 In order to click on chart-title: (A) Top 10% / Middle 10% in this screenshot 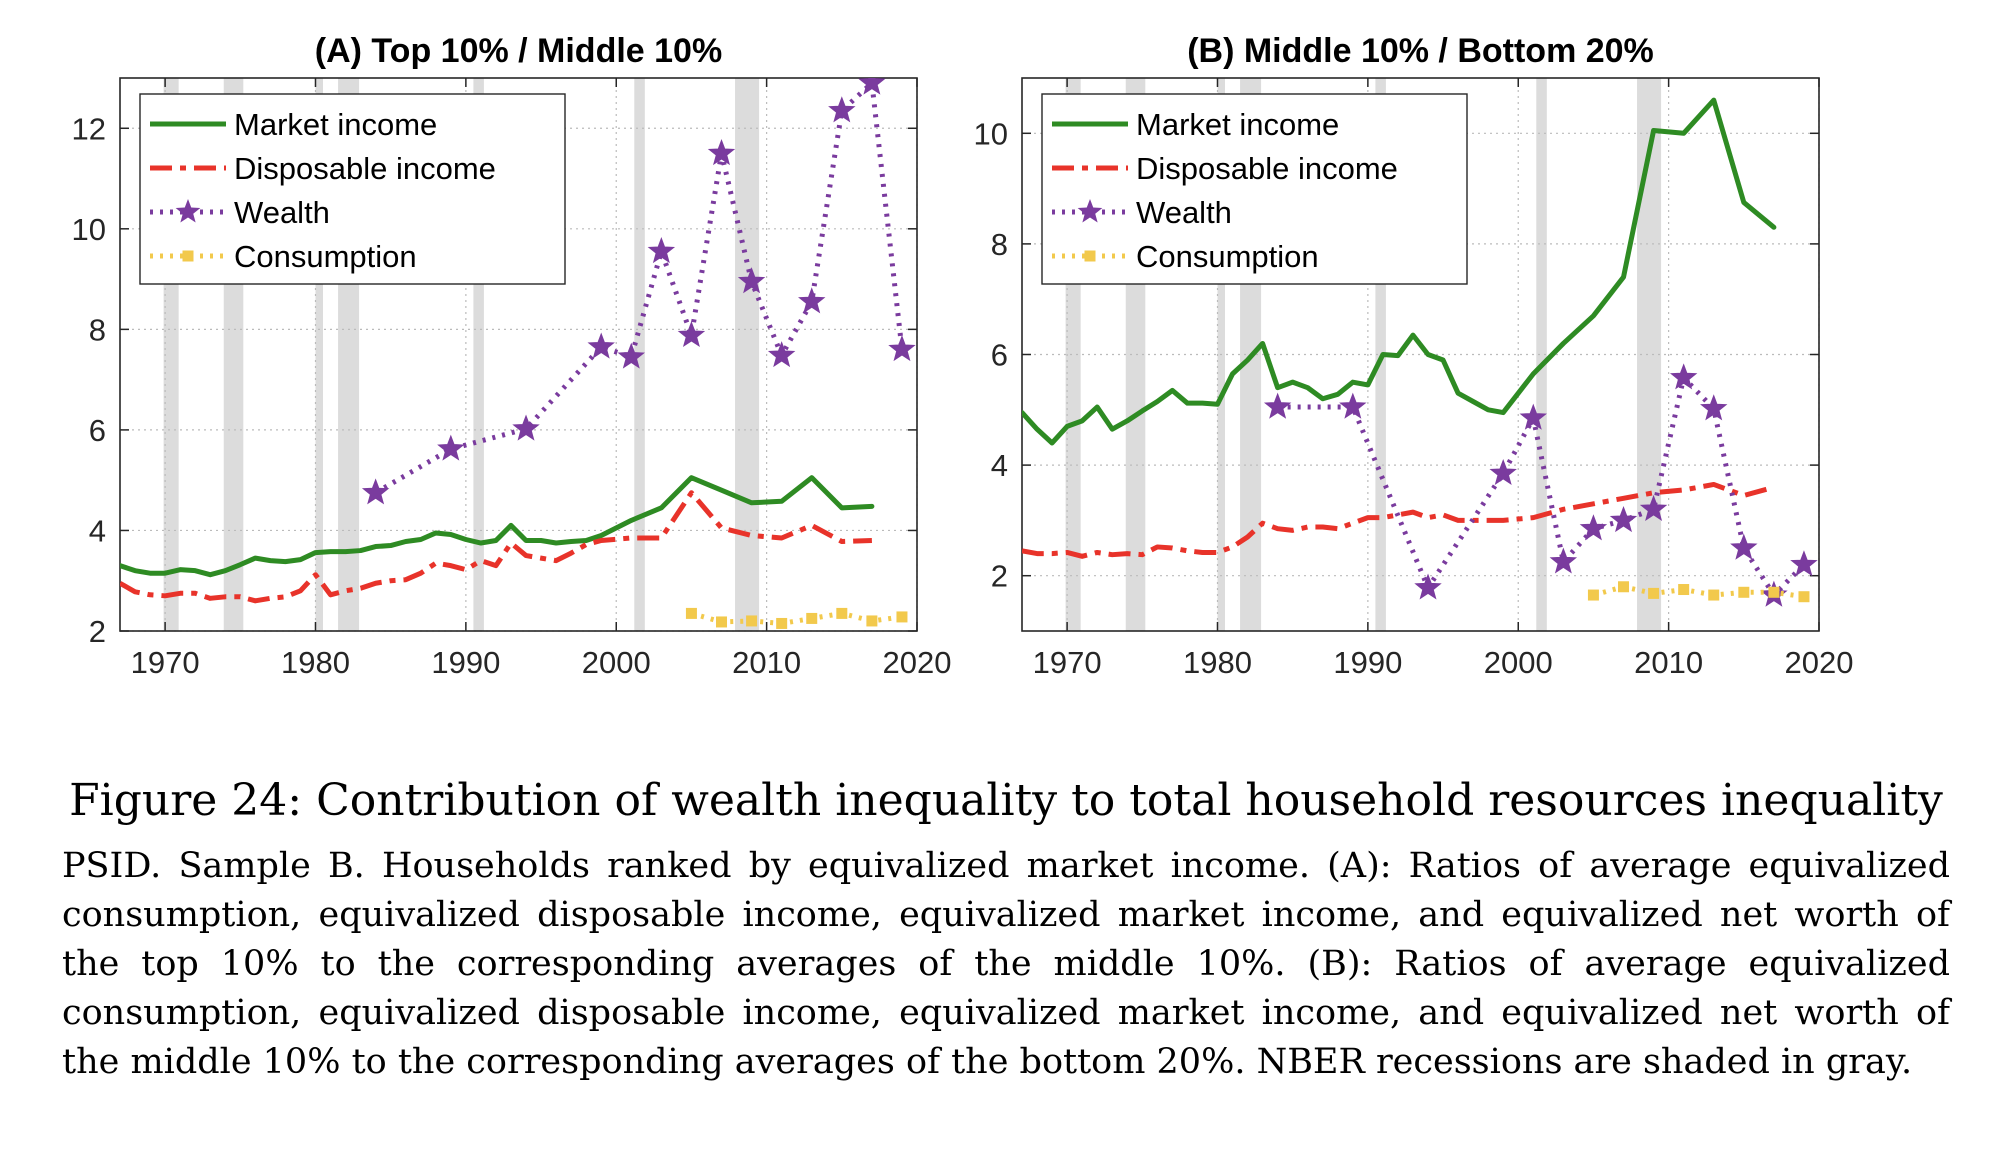, I will do `click(518, 51)`.